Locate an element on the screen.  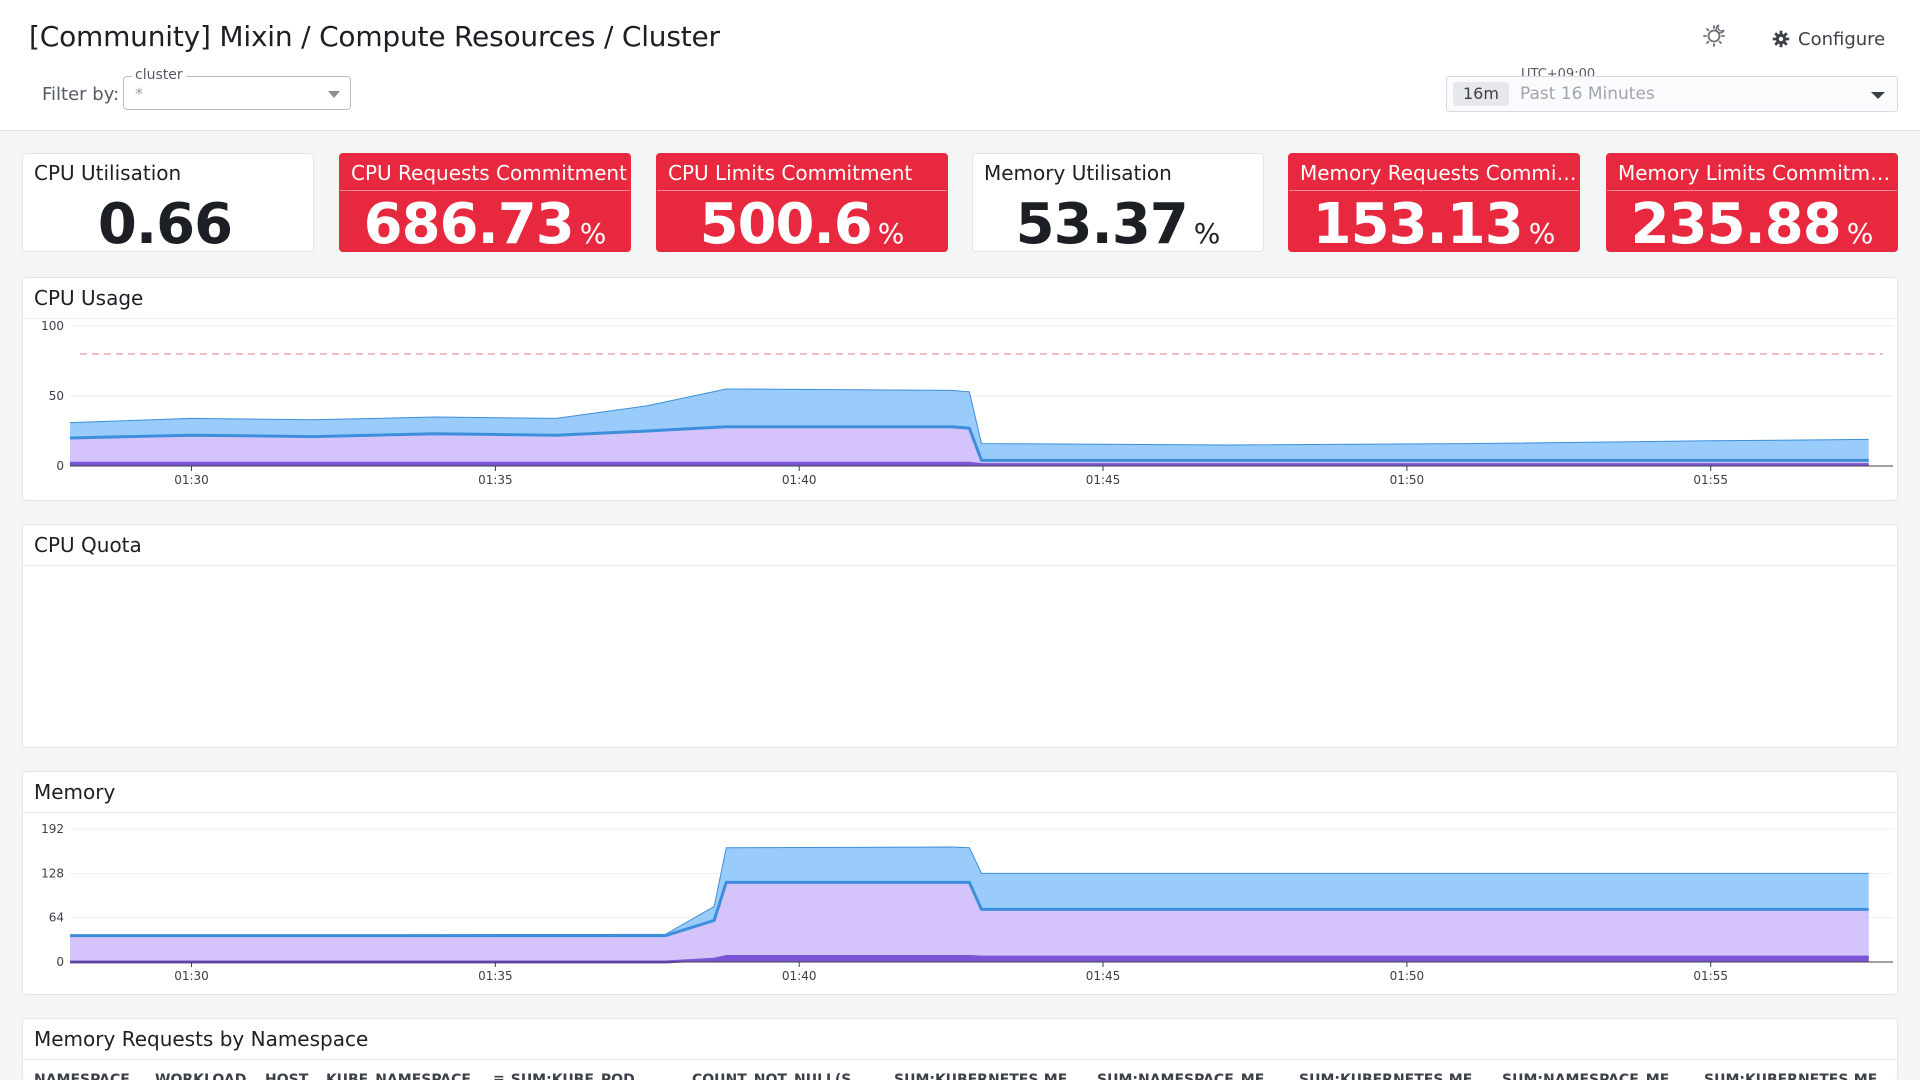
stat-number: 235.88 is located at coordinates (1736, 222).